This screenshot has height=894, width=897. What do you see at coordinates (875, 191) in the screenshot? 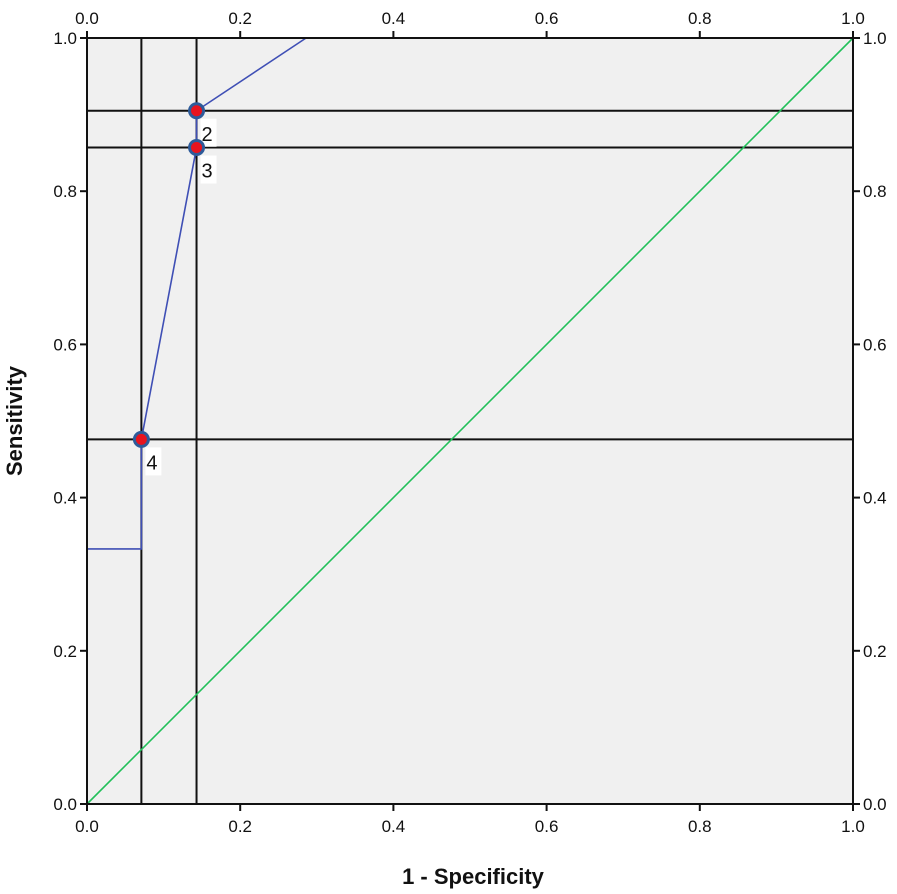
I see `y-tick-label-right: 0.8` at bounding box center [875, 191].